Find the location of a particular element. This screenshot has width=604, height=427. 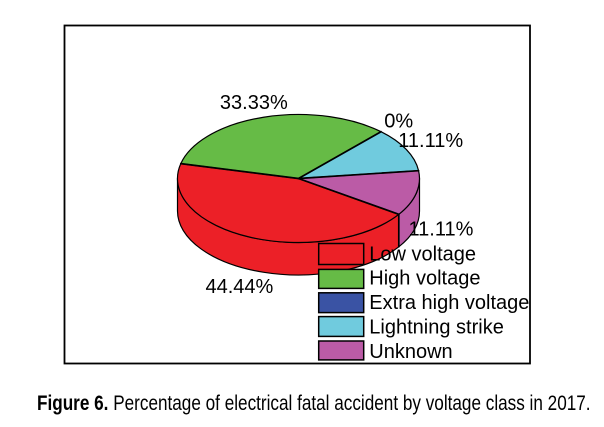

svg-text: 33.33% is located at coordinates (254, 103).